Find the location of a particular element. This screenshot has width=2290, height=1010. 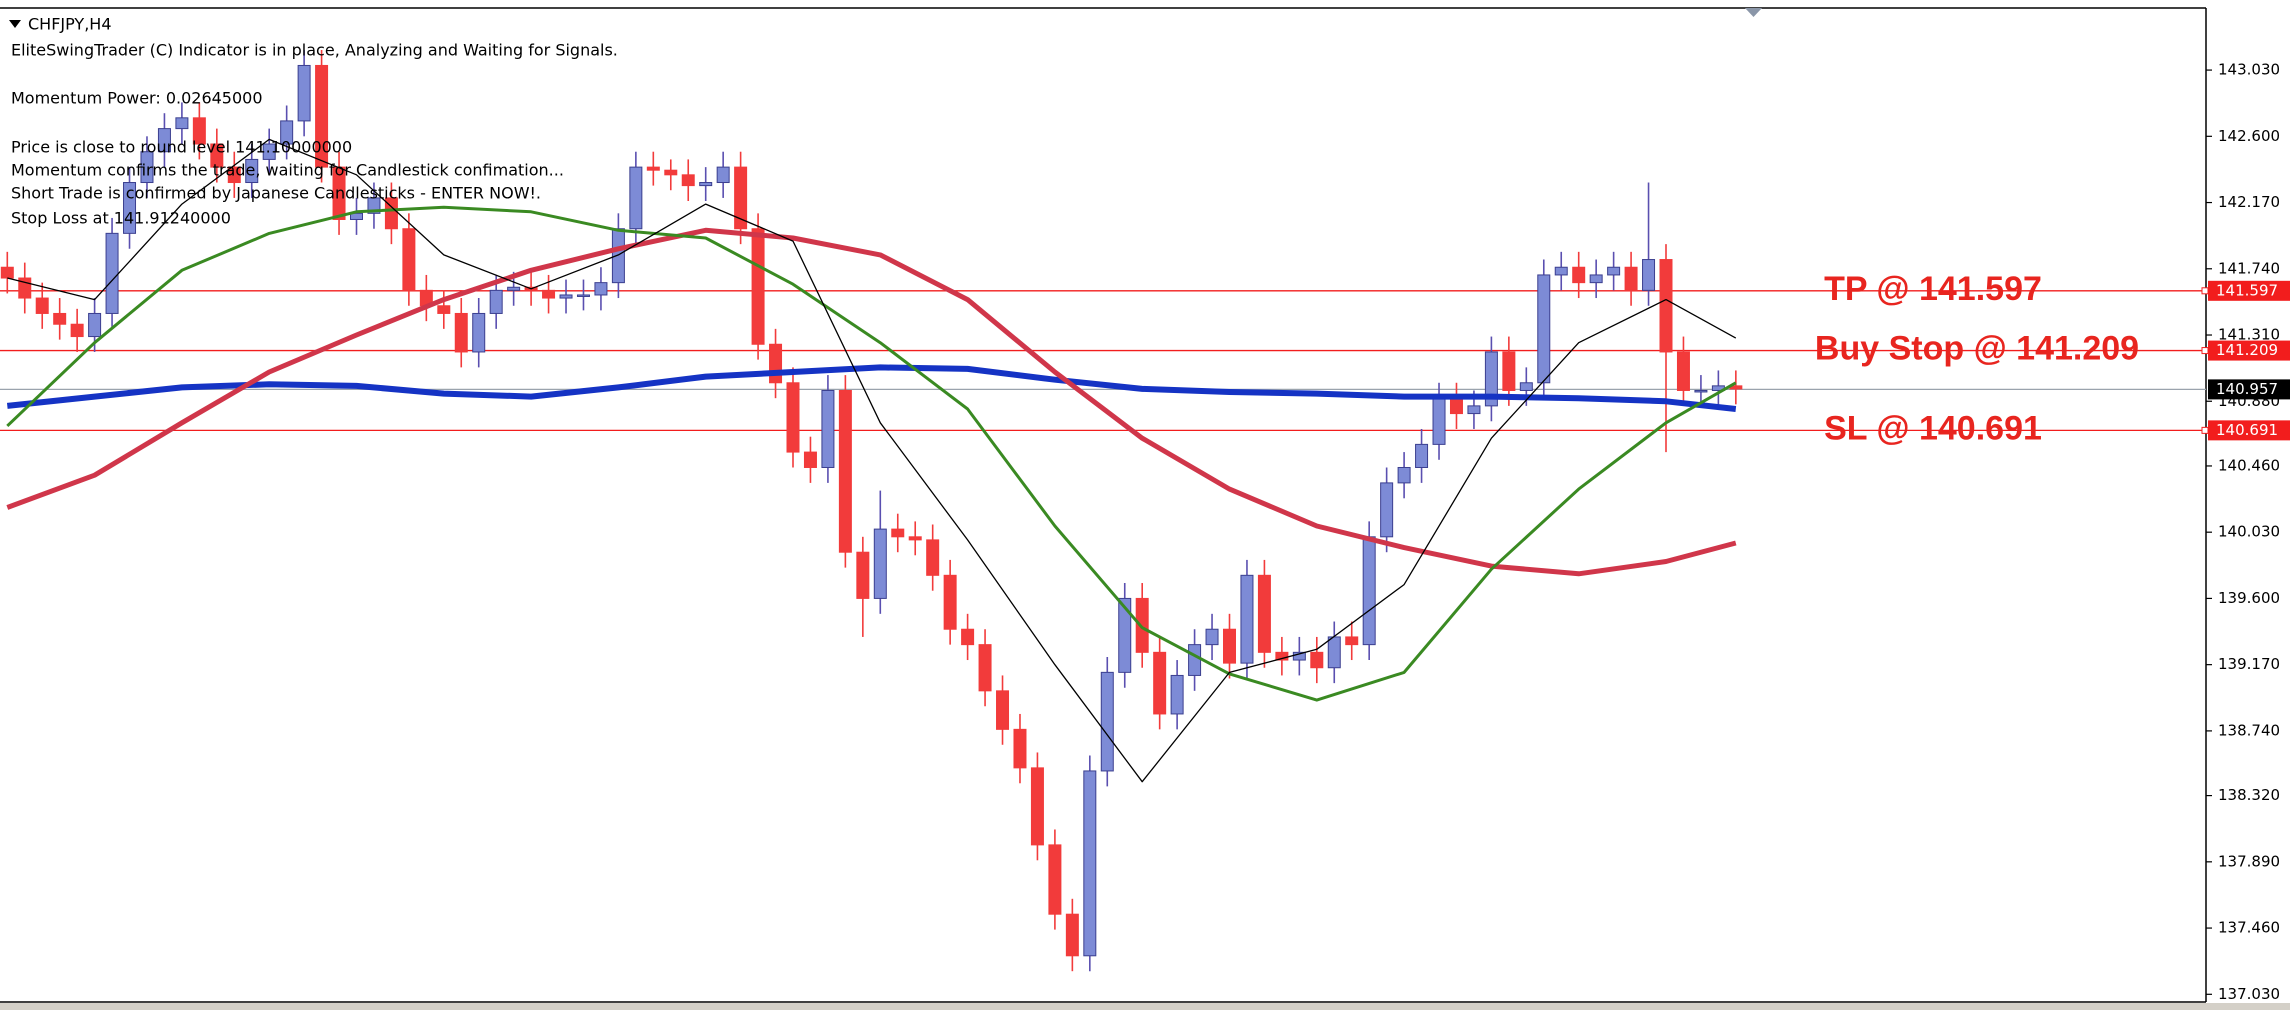

level-price-tag: 141.209 is located at coordinates (2247, 350).